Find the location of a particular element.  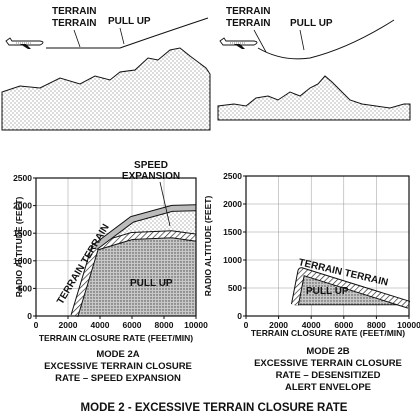

chart-a-xtick-label: 6000 is located at coordinates (132, 325).